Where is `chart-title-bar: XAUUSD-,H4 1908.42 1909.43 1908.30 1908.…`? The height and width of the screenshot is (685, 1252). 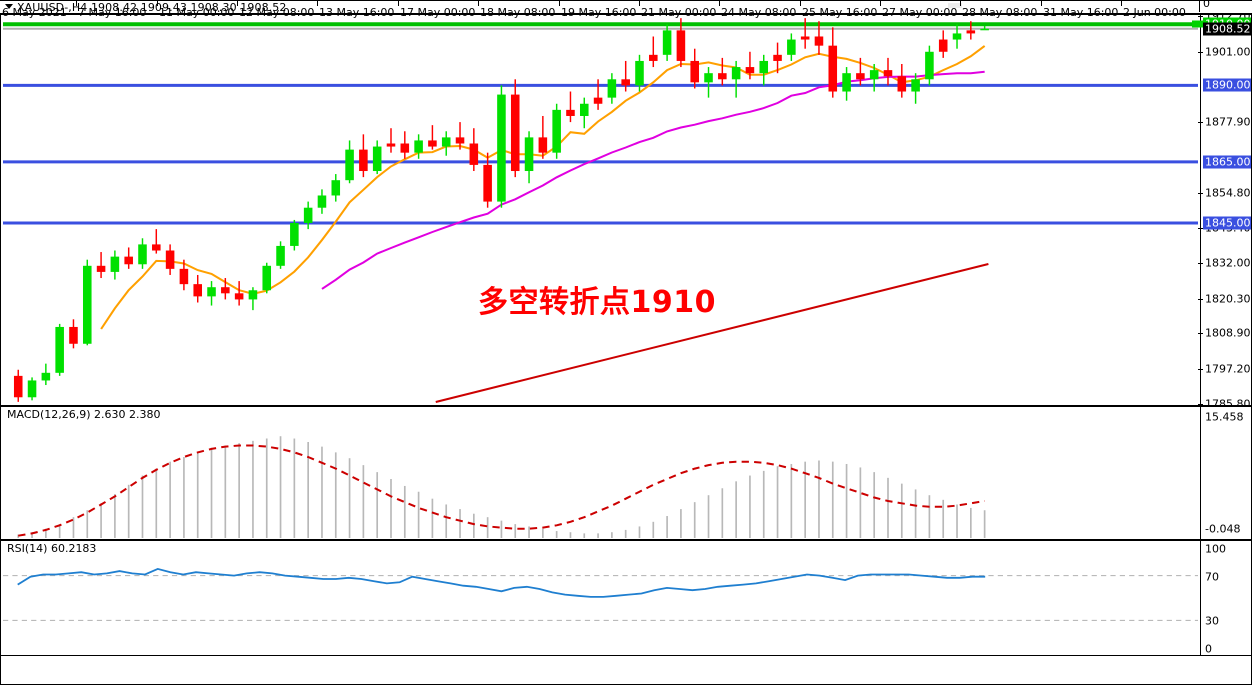 chart-title-bar: XAUUSD-,H4 1908.42 1909.43 1908.30 1908.… is located at coordinates (626, 7).